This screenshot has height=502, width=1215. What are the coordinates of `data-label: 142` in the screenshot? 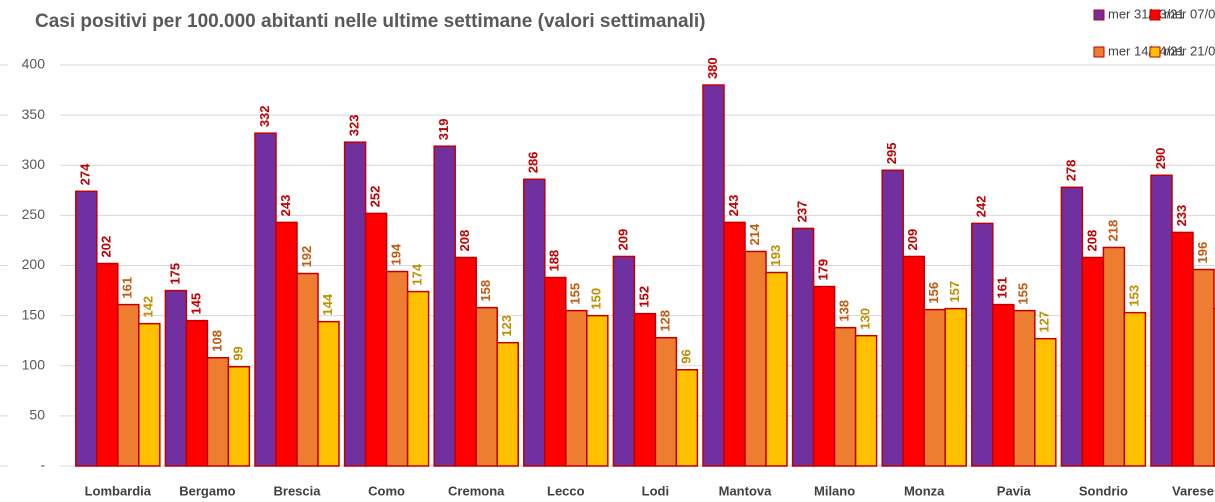 It's located at (148, 307).